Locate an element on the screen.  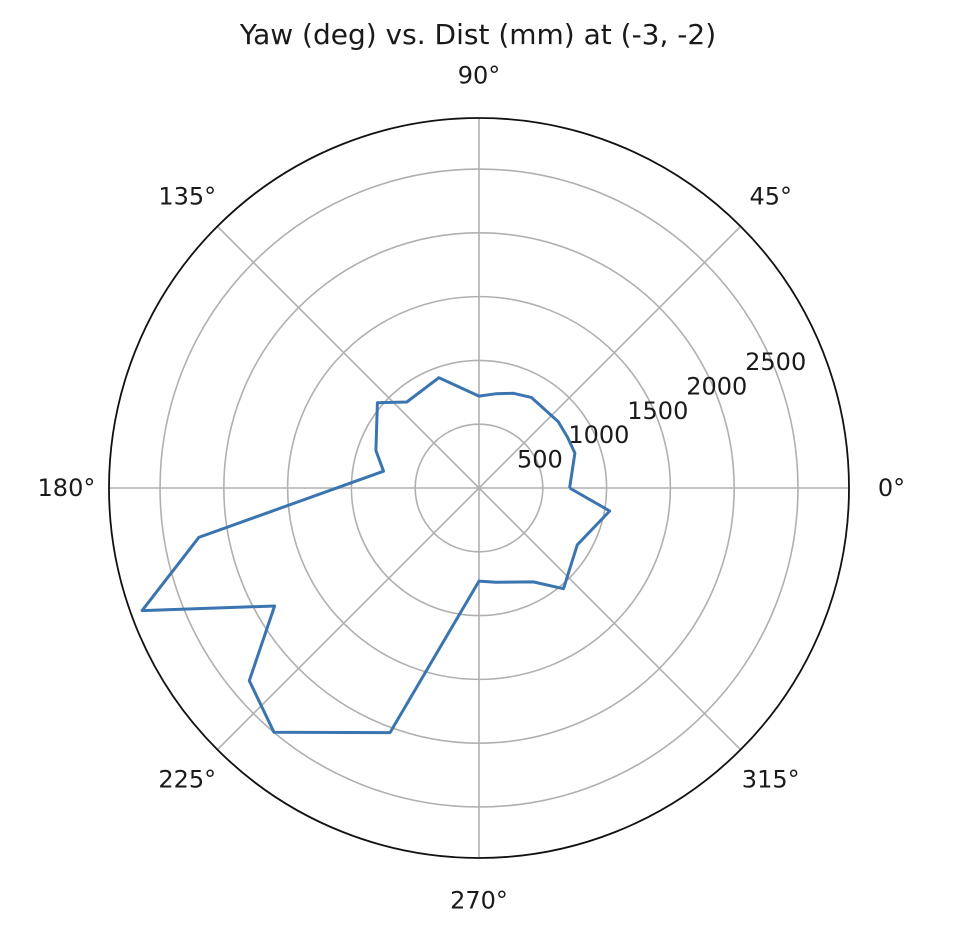
radius-tick-label-1500: 1500 is located at coordinates (657, 411).